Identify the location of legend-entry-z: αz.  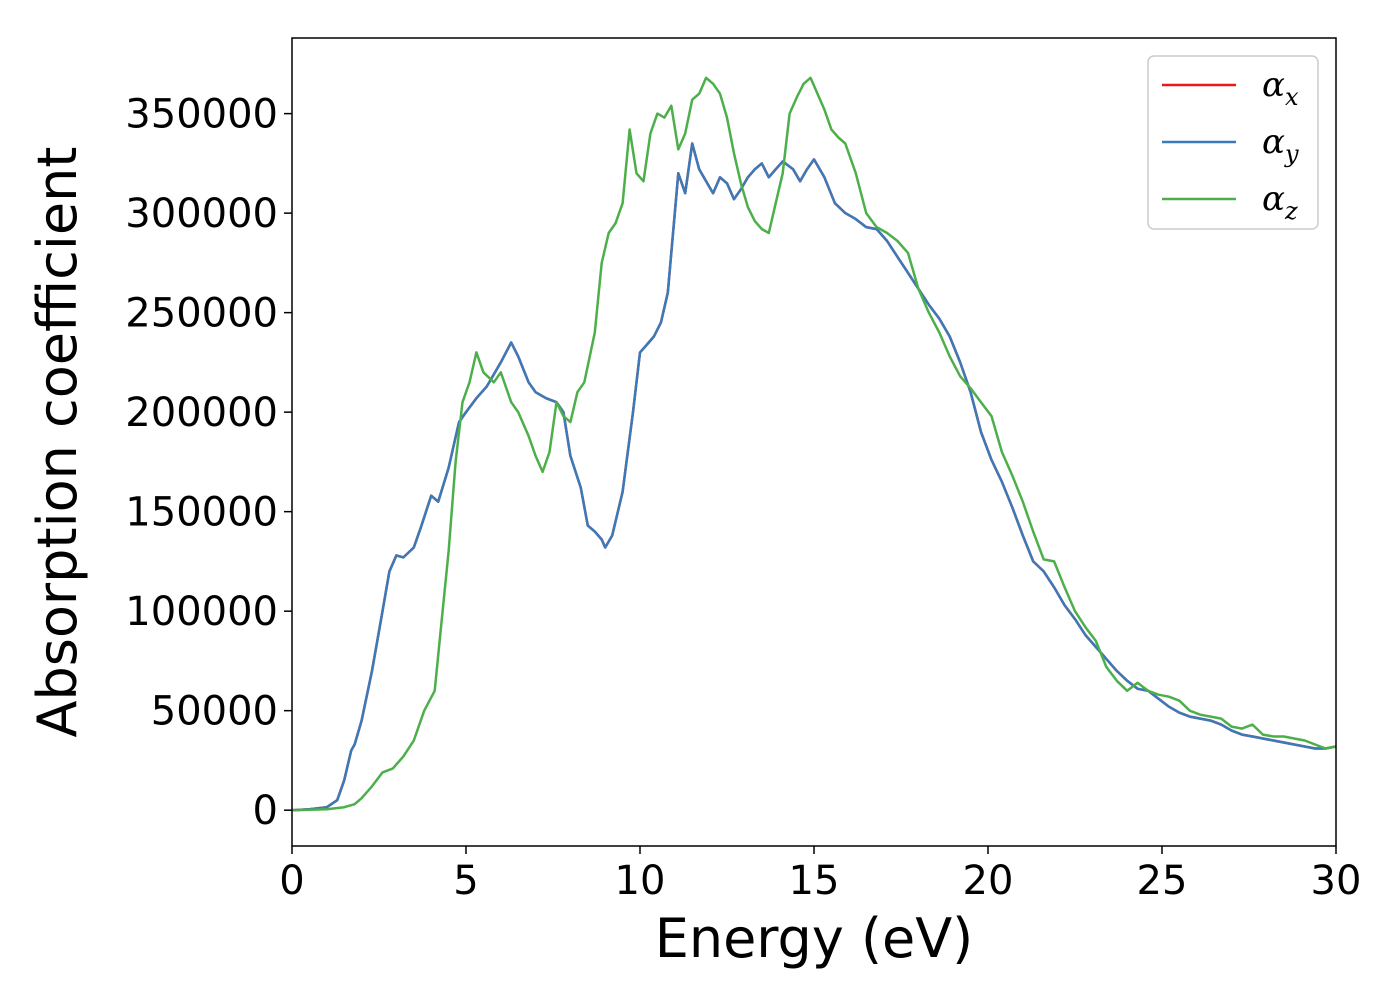
(1280, 202).